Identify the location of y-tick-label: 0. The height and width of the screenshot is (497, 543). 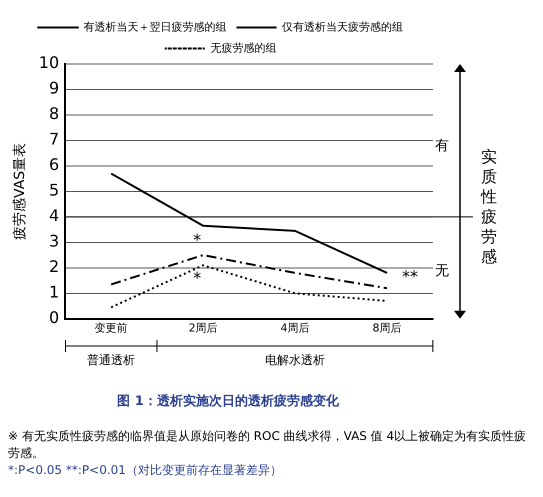
(54, 317).